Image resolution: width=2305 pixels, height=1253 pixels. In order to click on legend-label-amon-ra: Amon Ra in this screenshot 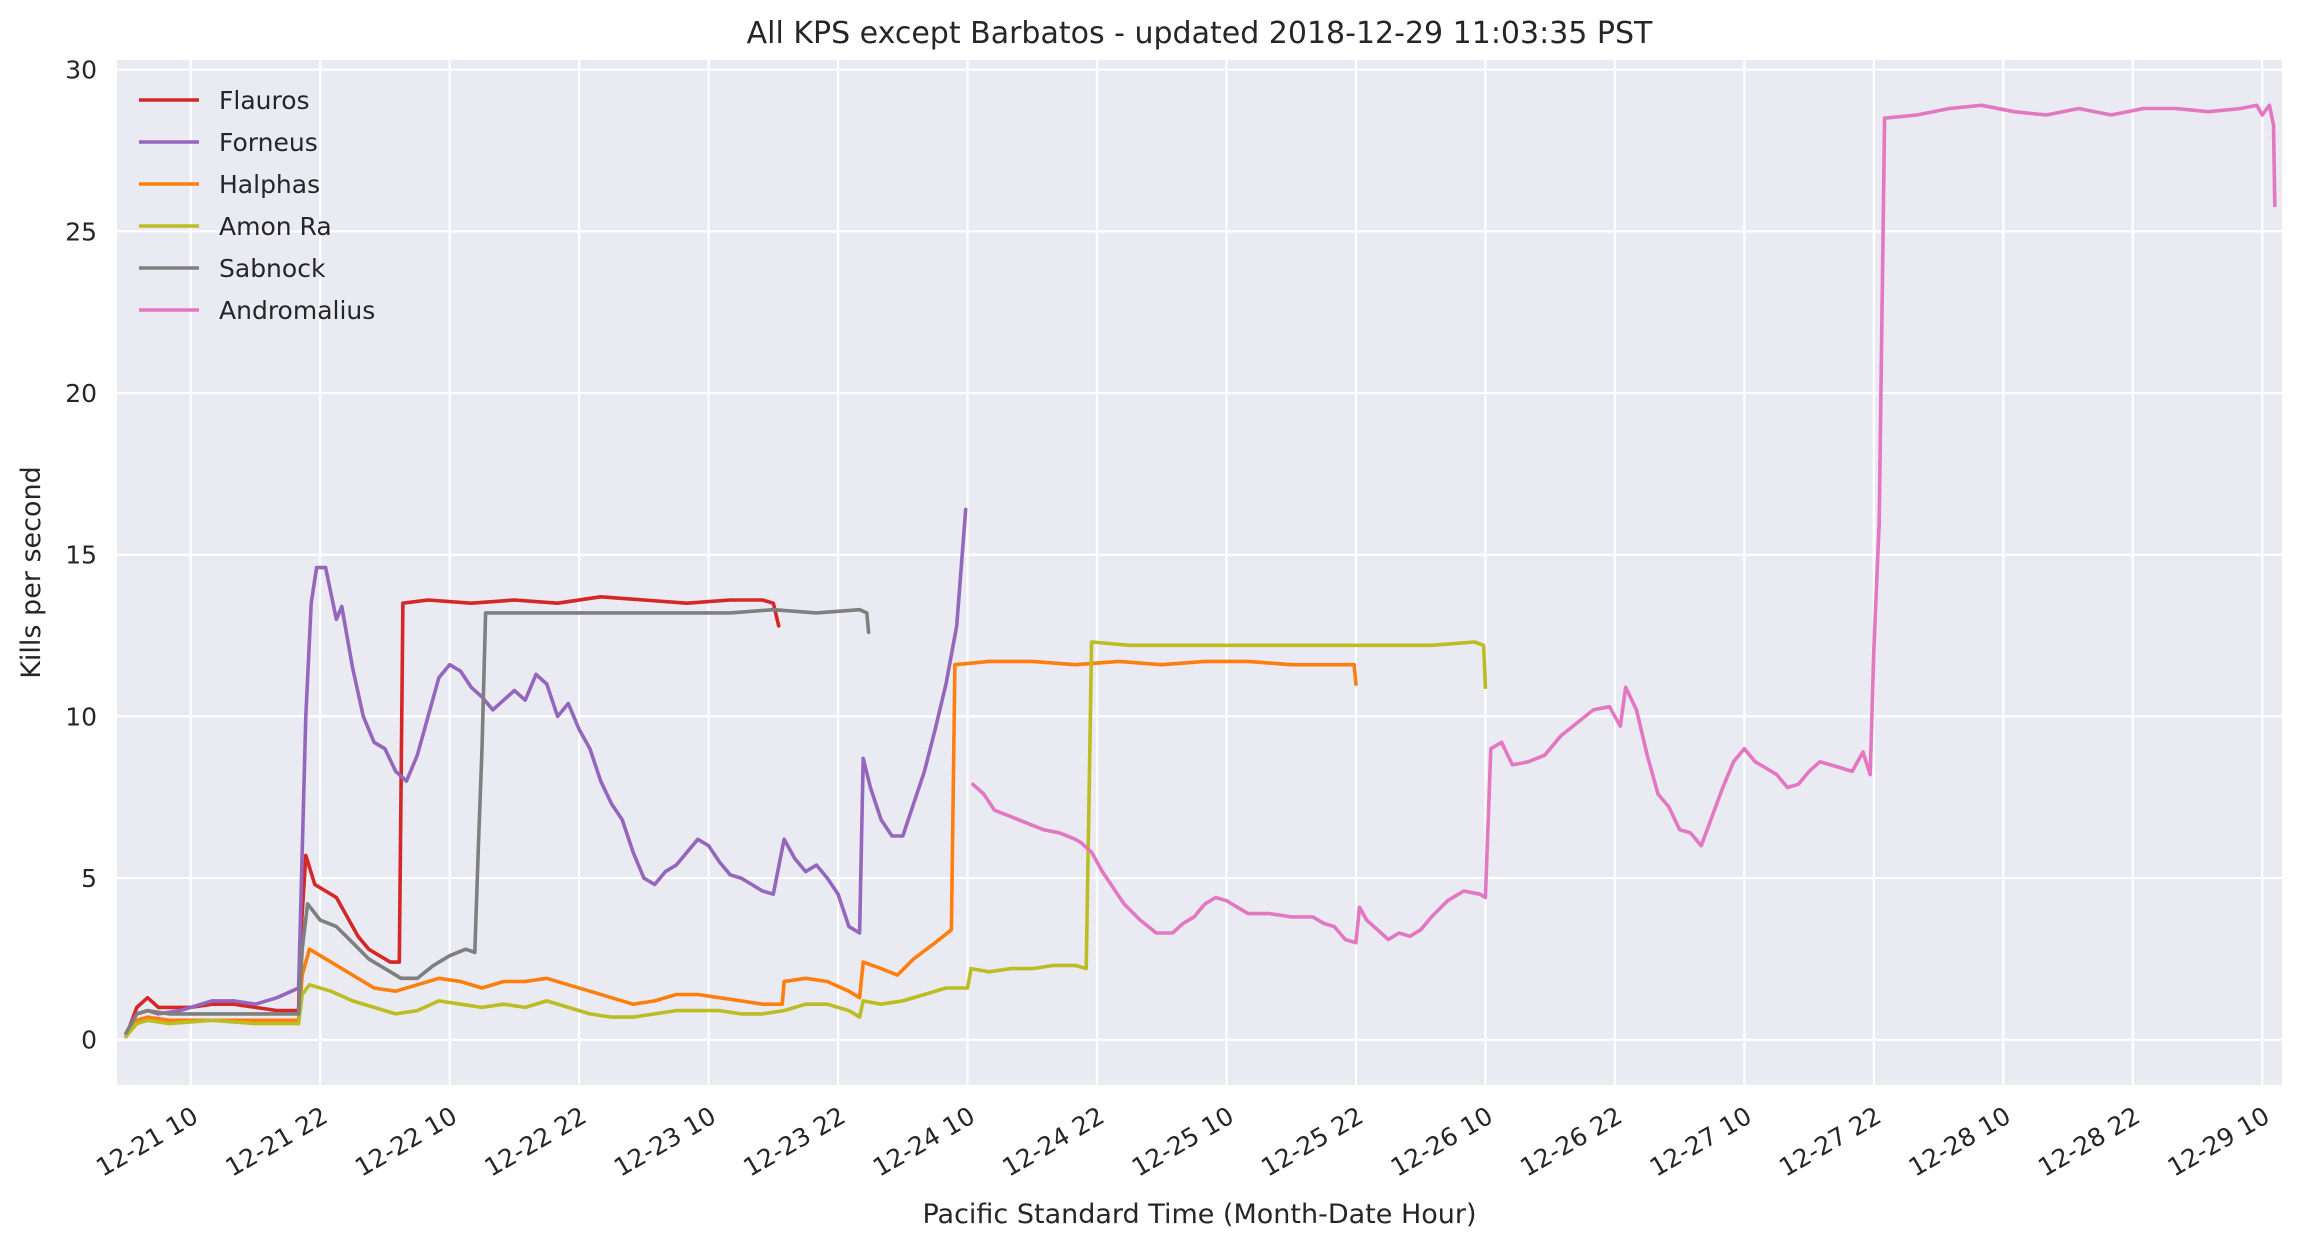, I will do `click(275, 226)`.